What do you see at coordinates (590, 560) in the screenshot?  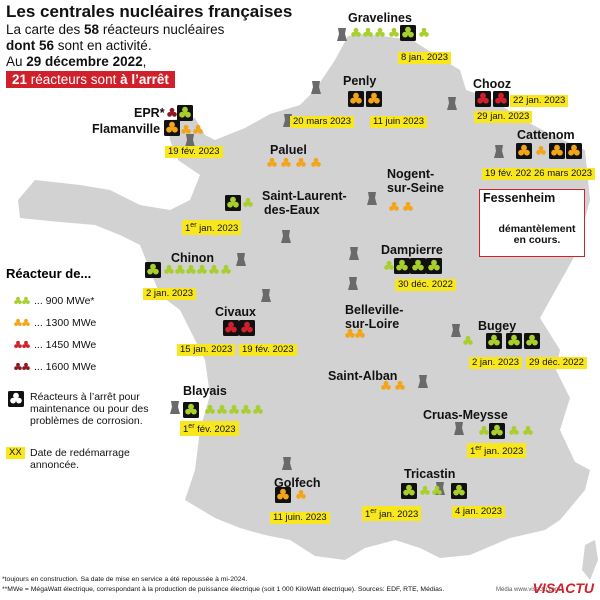 I see `corse-island` at bounding box center [590, 560].